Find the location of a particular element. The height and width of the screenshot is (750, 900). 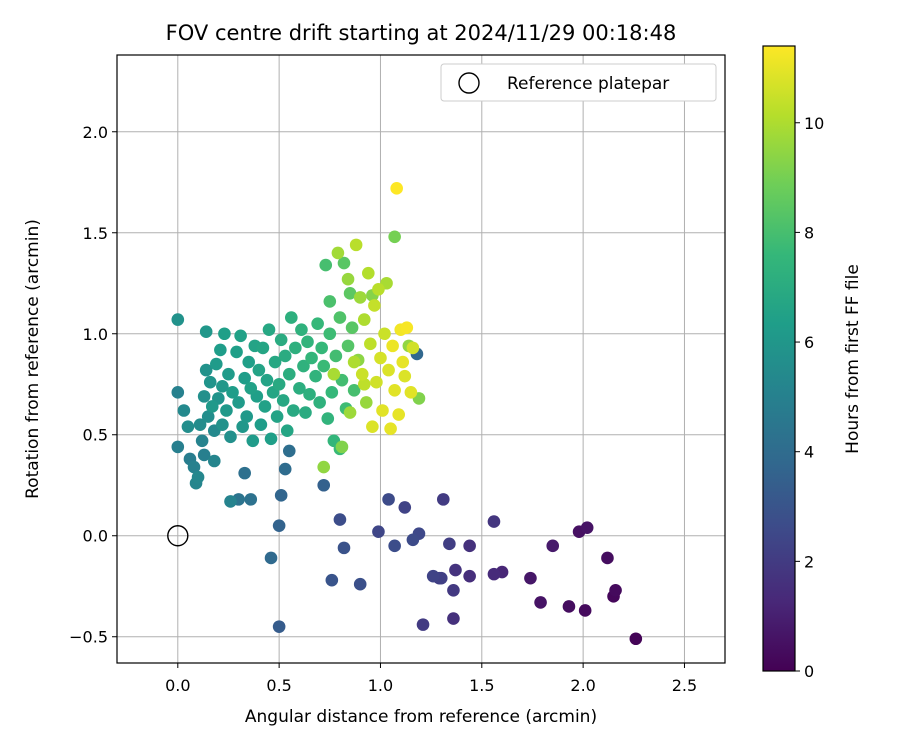

reference-platepar-marker is located at coordinates (178, 536).